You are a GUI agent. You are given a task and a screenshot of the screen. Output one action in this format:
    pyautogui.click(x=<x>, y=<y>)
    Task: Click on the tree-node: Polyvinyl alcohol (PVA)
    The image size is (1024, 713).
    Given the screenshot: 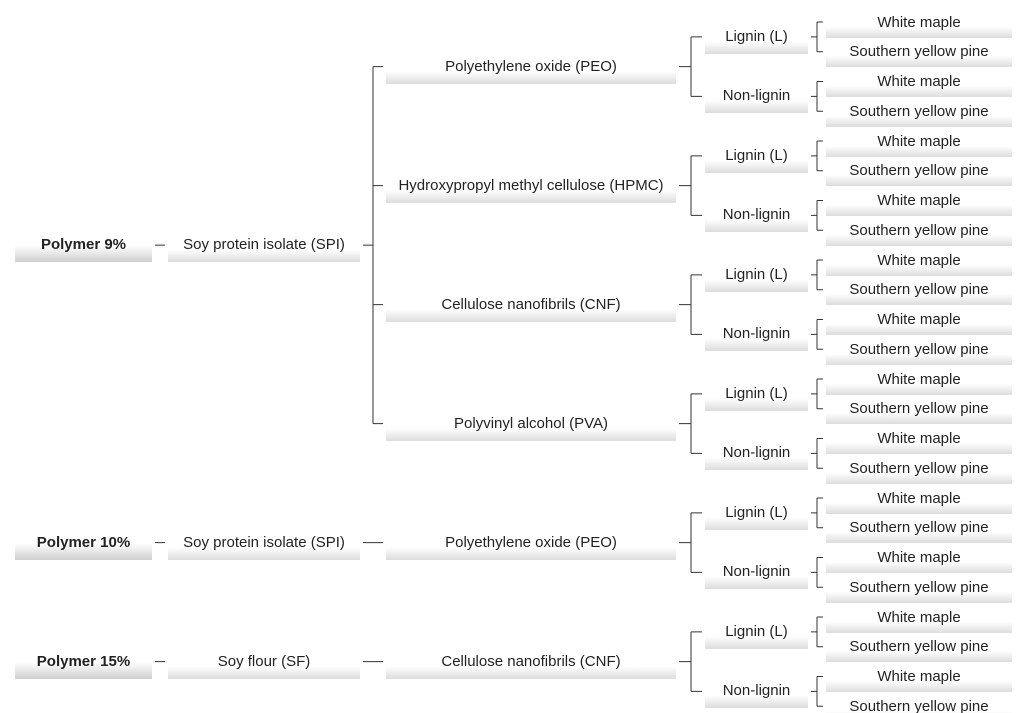 What is the action you would take?
    pyautogui.click(x=531, y=426)
    